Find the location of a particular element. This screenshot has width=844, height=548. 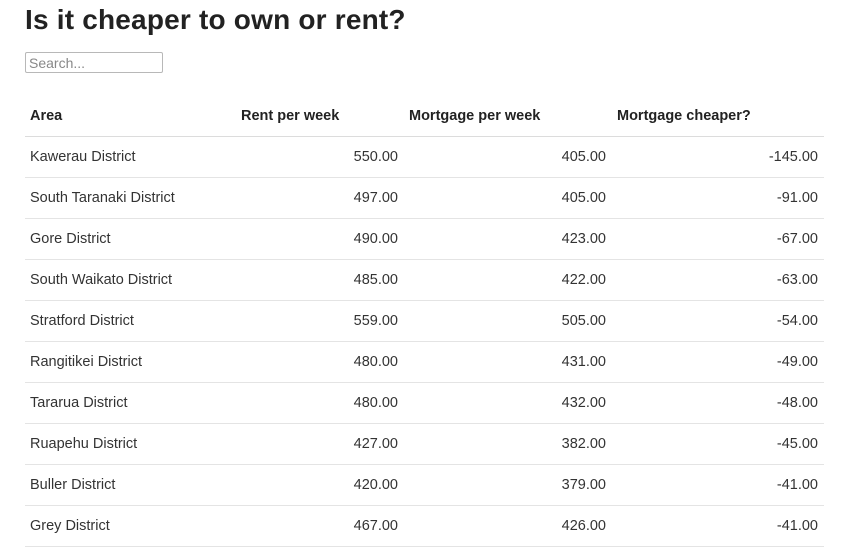

table-row: Tararua District 480.00 432.00 -48.00 is located at coordinates (424, 403).